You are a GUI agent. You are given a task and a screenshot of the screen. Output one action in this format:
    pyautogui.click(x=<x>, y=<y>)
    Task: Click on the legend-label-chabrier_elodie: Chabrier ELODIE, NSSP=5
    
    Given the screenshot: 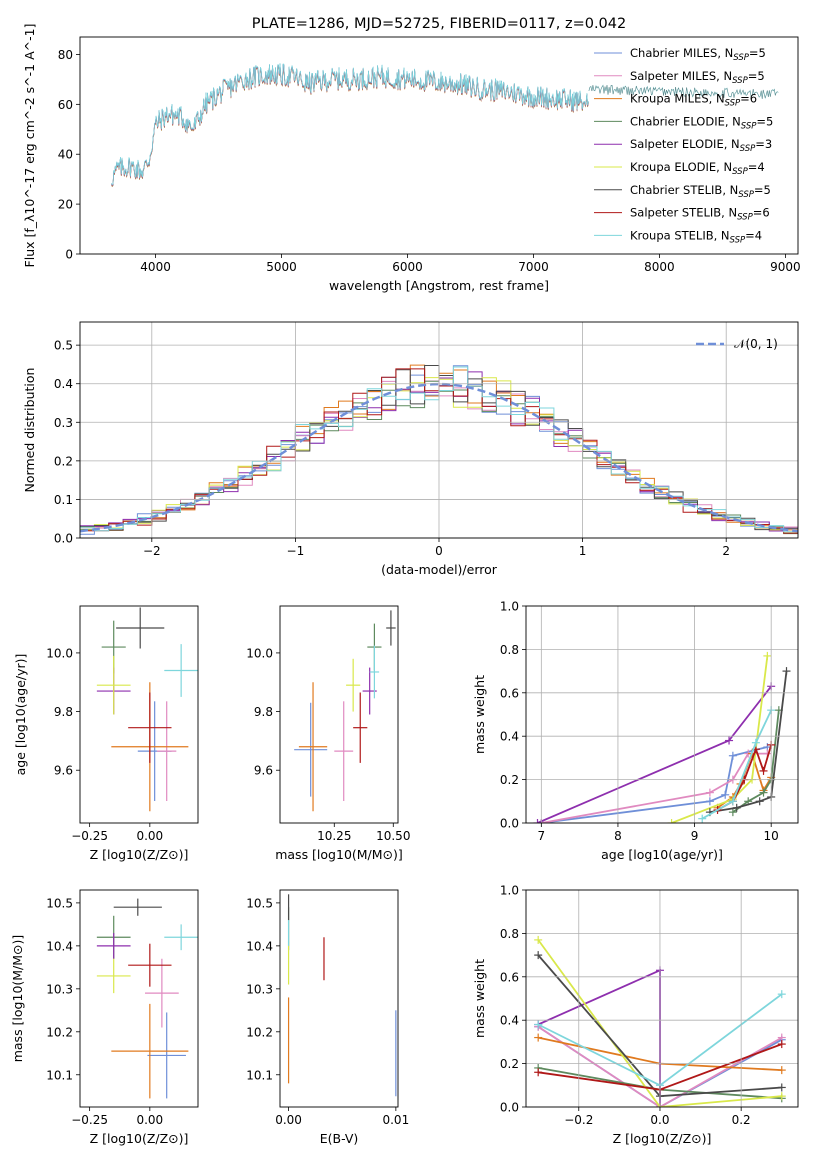 What is the action you would take?
    pyautogui.click(x=701, y=122)
    